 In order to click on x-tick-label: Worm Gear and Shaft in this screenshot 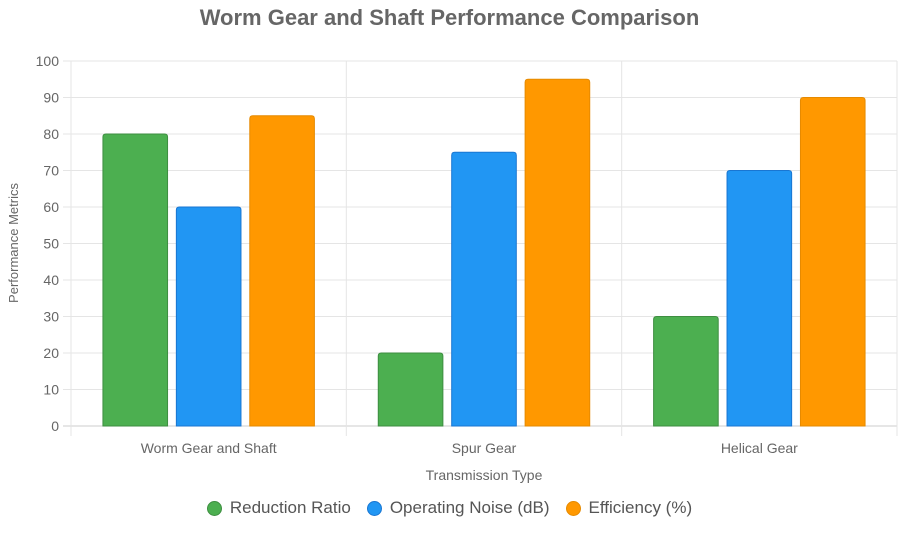, I will do `click(209, 448)`.